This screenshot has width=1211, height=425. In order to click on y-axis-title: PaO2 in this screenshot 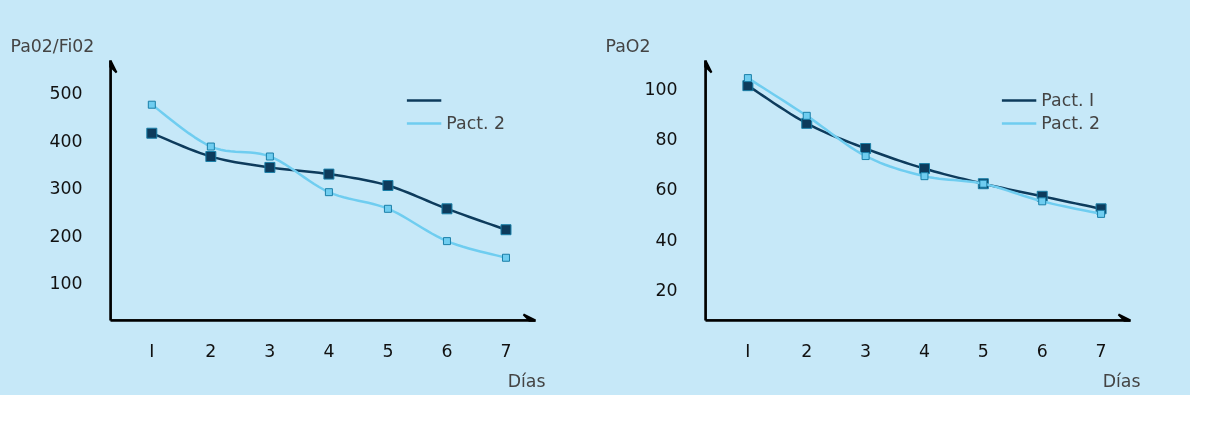, I will do `click(628, 45)`.